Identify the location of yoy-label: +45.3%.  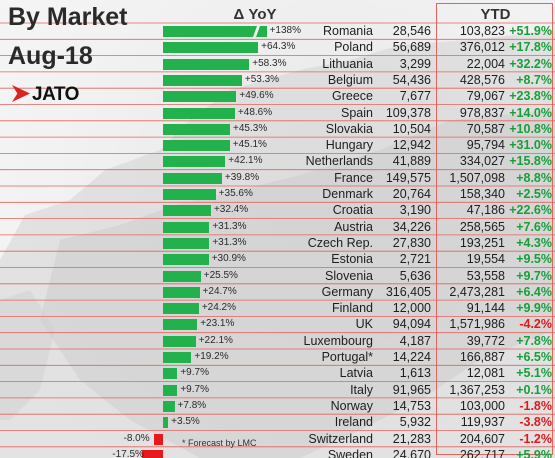
(250, 128).